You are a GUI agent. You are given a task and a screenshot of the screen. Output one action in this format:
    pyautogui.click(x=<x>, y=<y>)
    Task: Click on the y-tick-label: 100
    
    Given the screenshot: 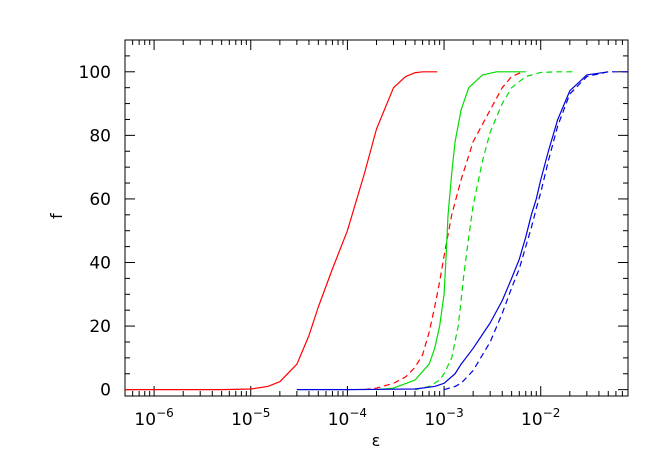 What is the action you would take?
    pyautogui.click(x=95, y=73)
    